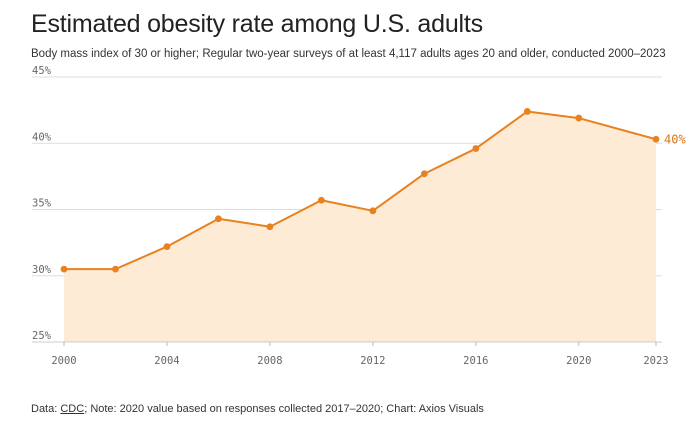 This screenshot has width=700, height=428. I want to click on data-point-2012, so click(373, 211).